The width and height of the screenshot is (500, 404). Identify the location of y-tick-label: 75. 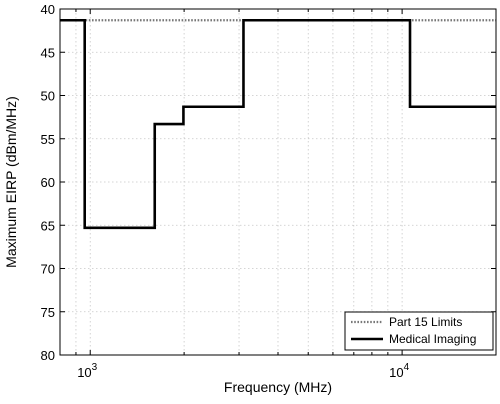
(48, 312).